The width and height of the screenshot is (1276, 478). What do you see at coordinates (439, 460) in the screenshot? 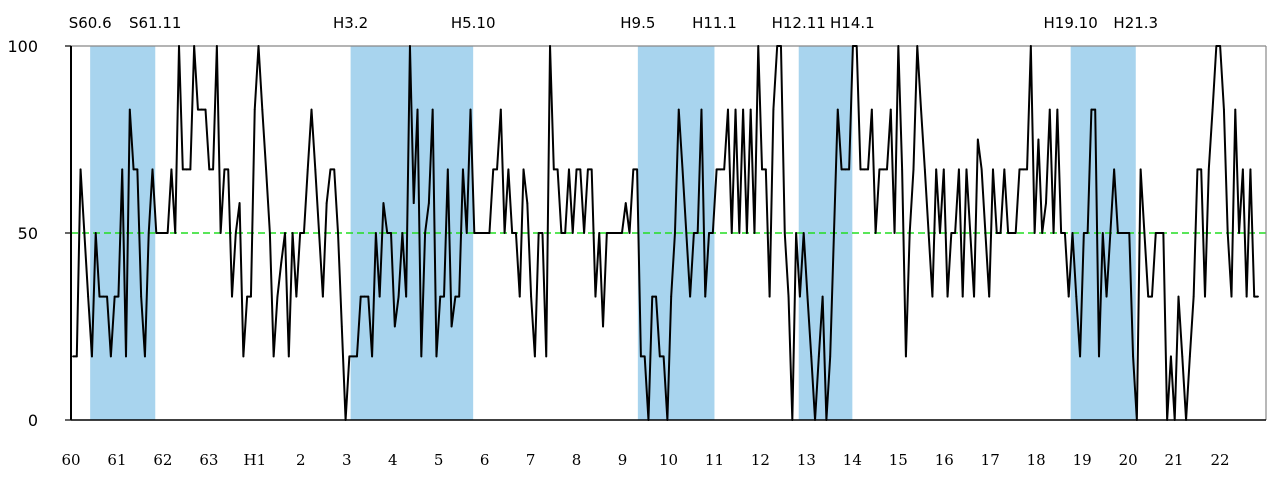
I see `x-tick-label: 5` at bounding box center [439, 460].